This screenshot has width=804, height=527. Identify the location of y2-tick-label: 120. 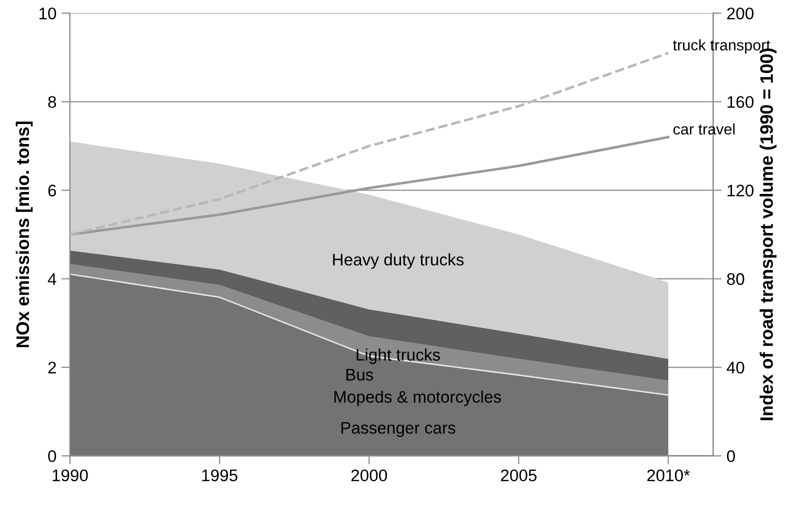
(741, 190).